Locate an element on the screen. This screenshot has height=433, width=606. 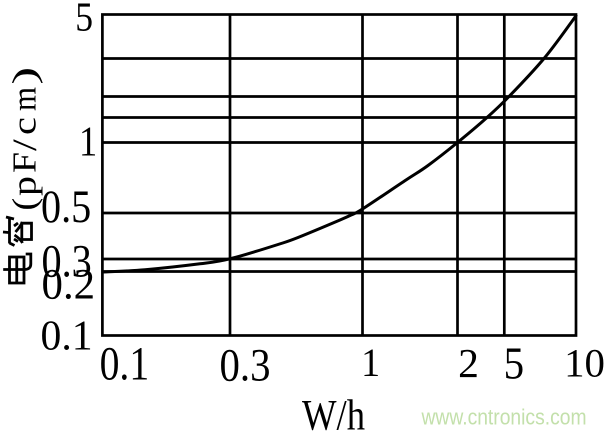
svg-text: F is located at coordinates (25, 162).